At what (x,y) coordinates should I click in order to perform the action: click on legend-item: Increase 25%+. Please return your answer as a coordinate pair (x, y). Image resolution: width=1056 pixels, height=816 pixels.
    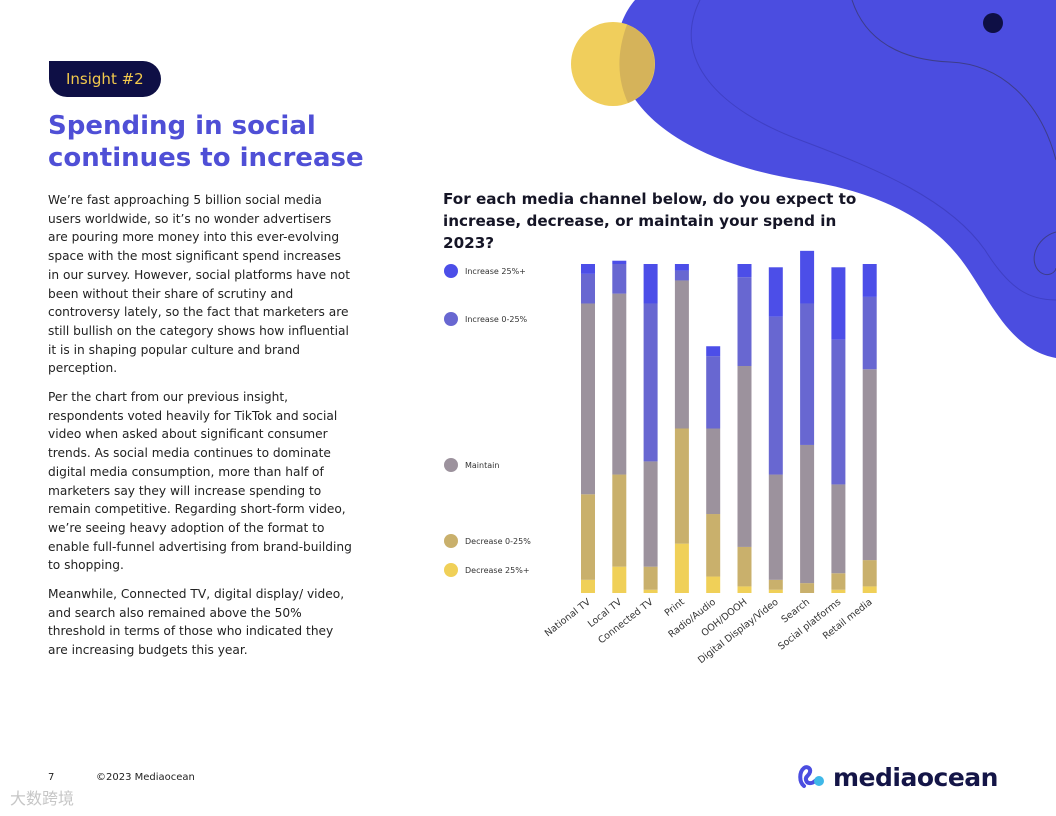
    Looking at the image, I should click on (485, 271).